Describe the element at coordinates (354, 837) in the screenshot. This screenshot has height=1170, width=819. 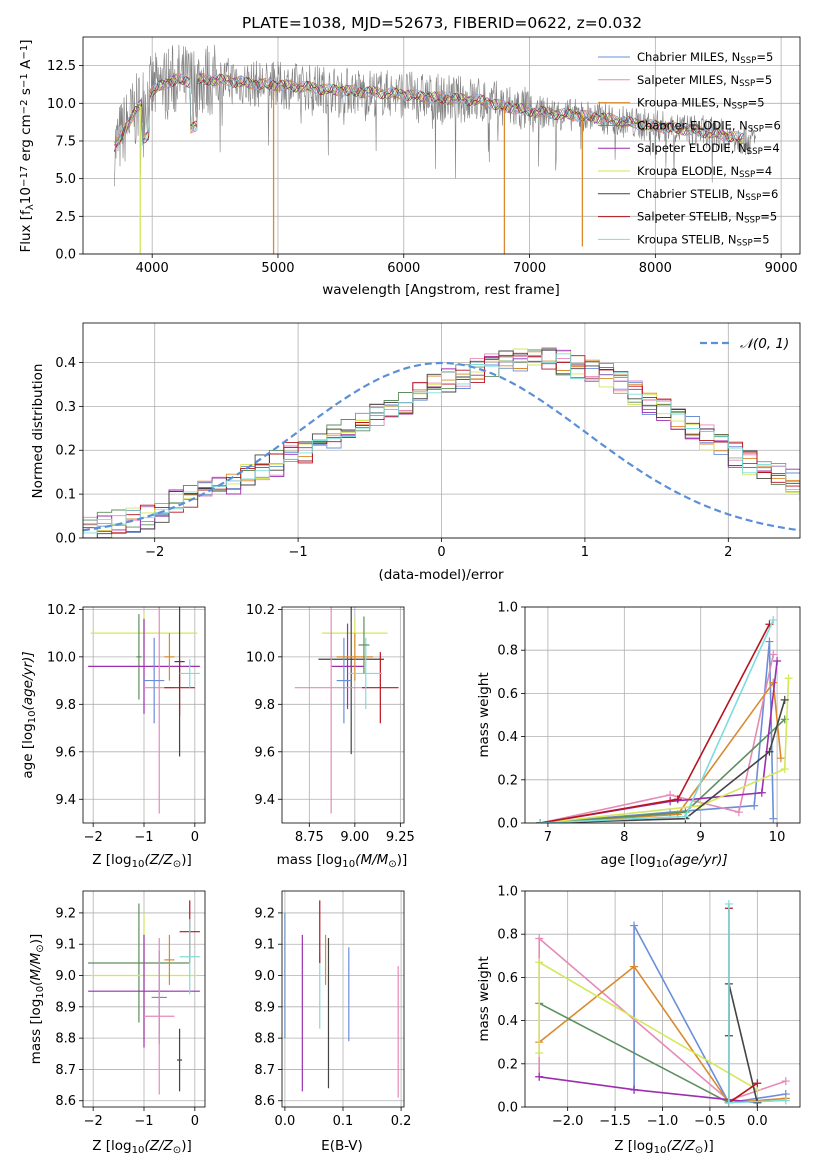
I see `x-tick-label: 9.00` at that location.